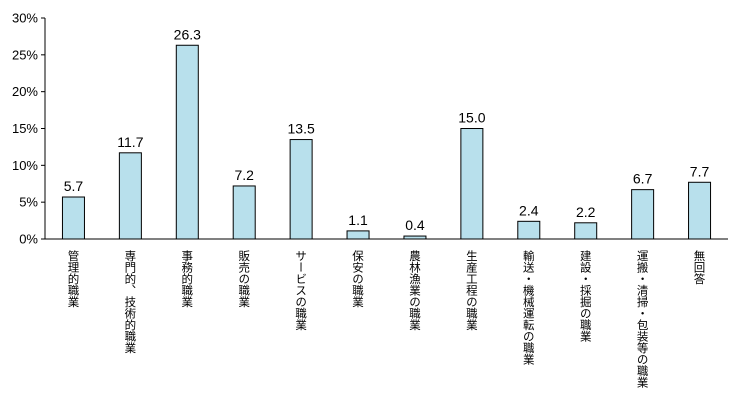 This screenshot has height=411, width=746. I want to click on x-category-label: サービスの職業, so click(301, 290).